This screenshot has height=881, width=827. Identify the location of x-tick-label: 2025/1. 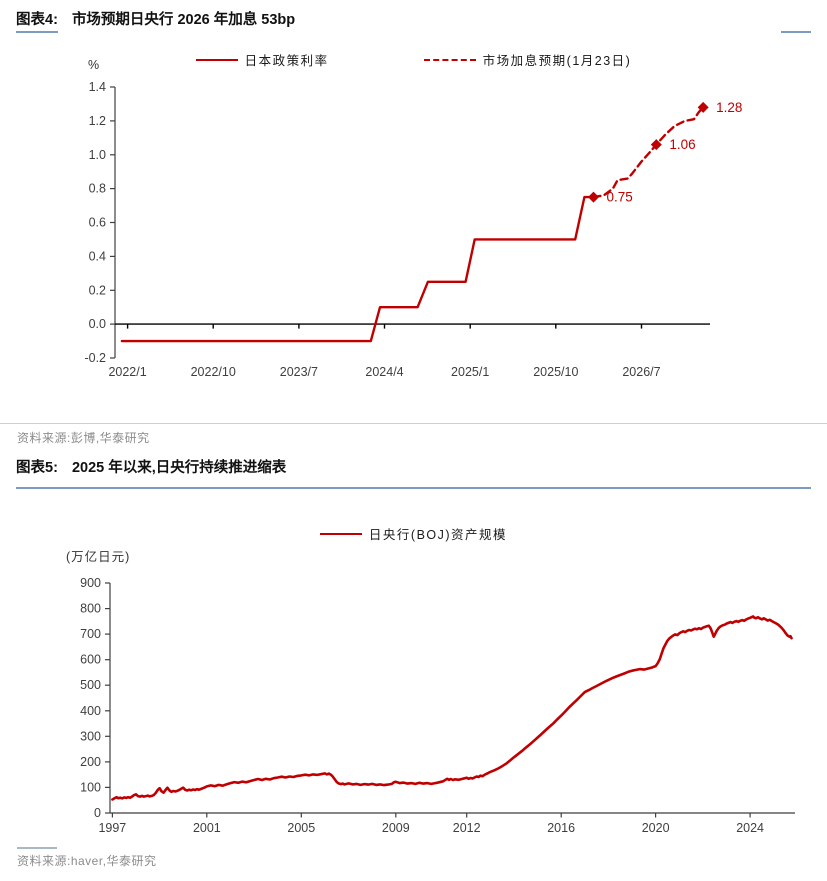
(470, 372).